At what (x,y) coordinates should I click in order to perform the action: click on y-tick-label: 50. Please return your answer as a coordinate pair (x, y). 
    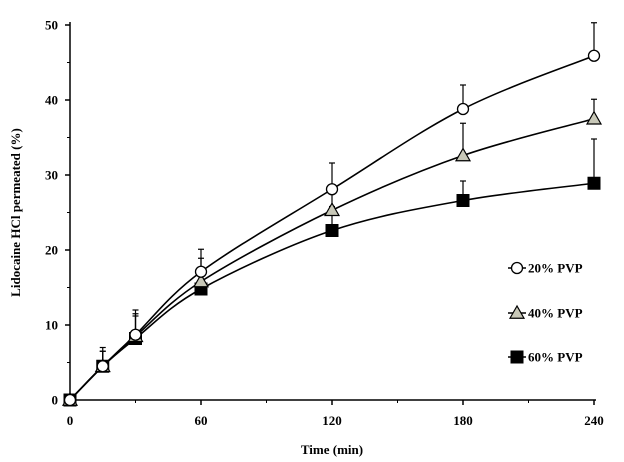
    Looking at the image, I should click on (51, 25).